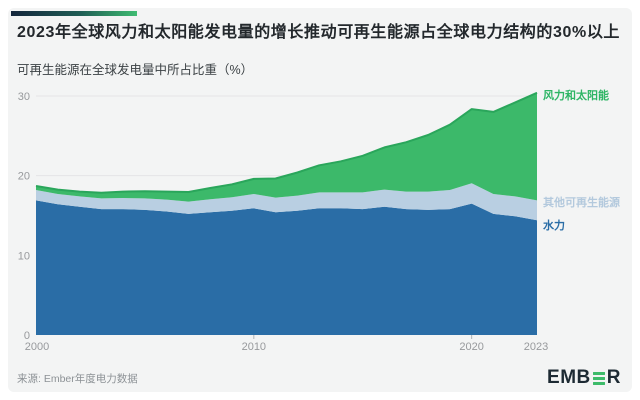  What do you see at coordinates (37, 347) in the screenshot?
I see `x-tick-label-2000: 2000` at bounding box center [37, 347].